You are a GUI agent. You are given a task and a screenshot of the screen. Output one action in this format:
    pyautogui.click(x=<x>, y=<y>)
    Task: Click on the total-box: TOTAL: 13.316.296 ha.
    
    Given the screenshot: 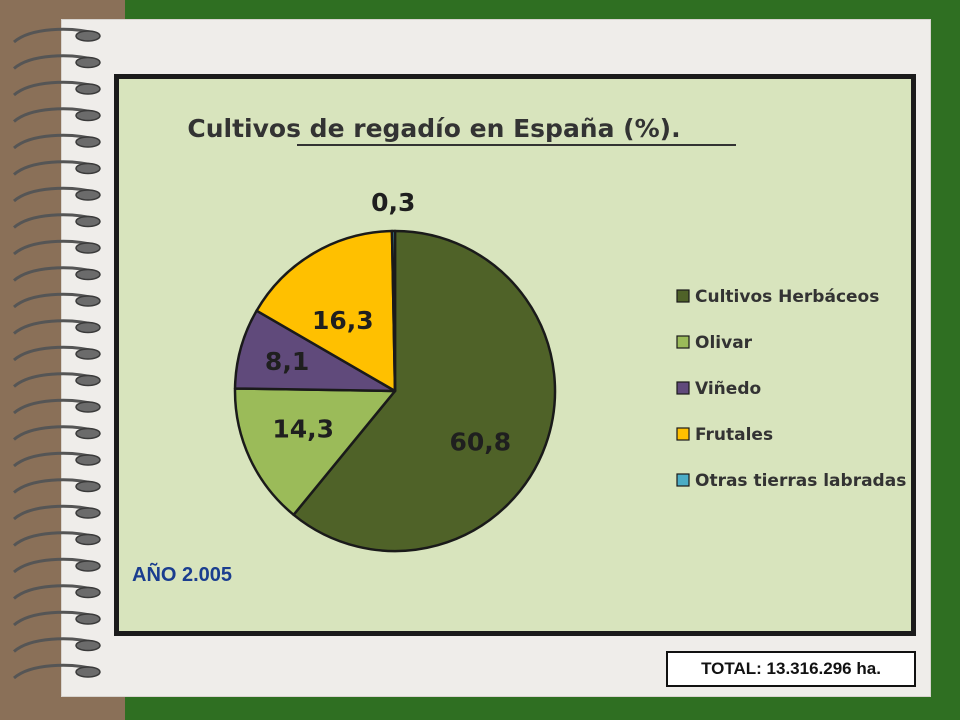 What is the action you would take?
    pyautogui.click(x=791, y=669)
    